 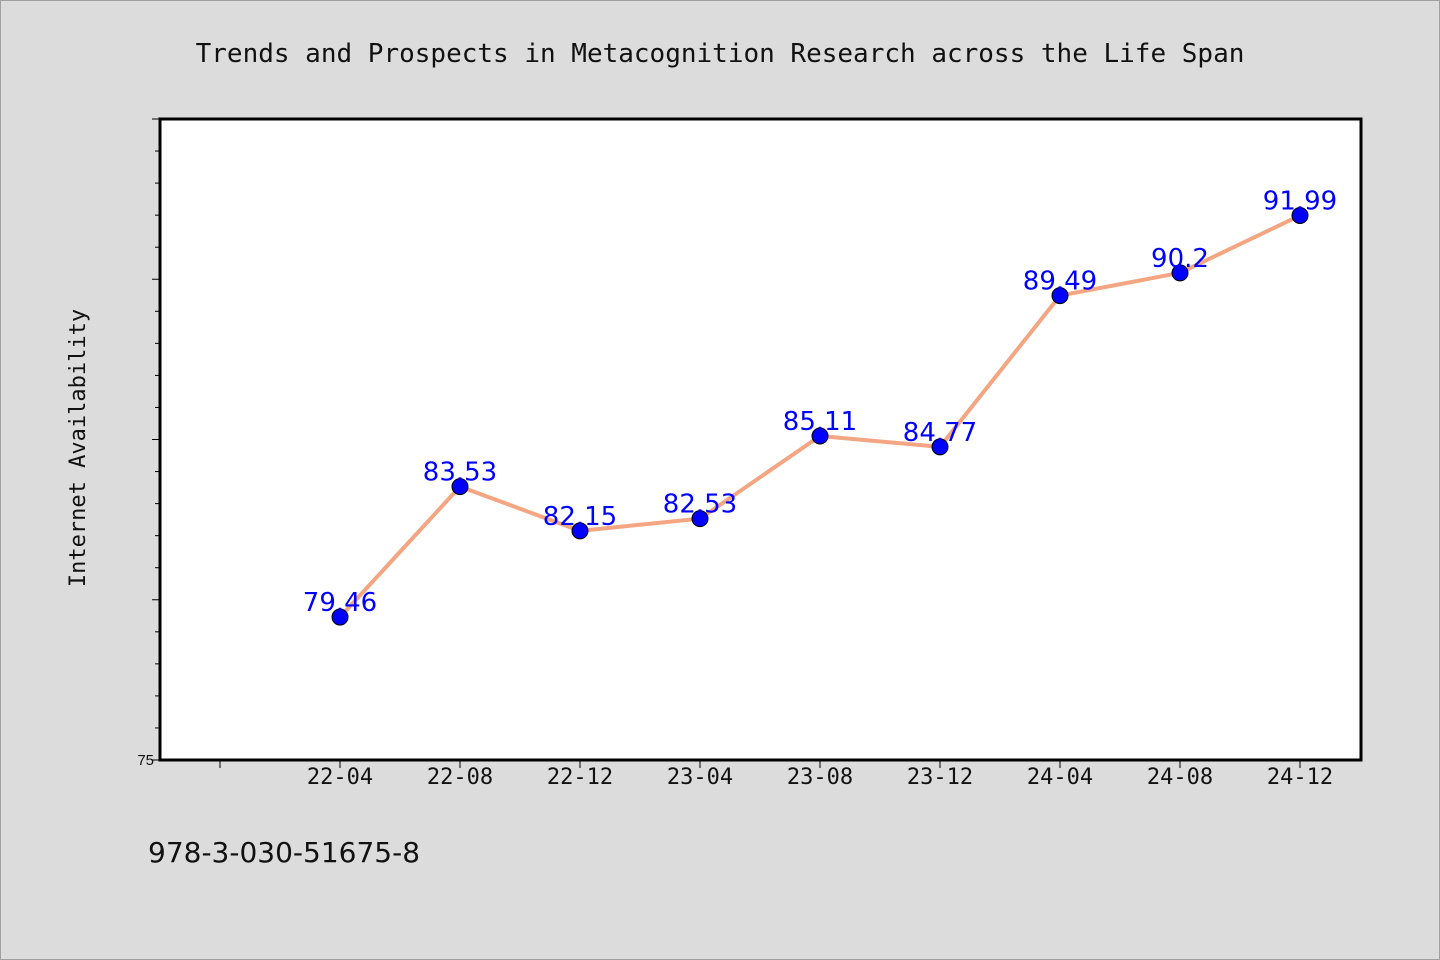 I want to click on data-label: 82.15, so click(x=580, y=517).